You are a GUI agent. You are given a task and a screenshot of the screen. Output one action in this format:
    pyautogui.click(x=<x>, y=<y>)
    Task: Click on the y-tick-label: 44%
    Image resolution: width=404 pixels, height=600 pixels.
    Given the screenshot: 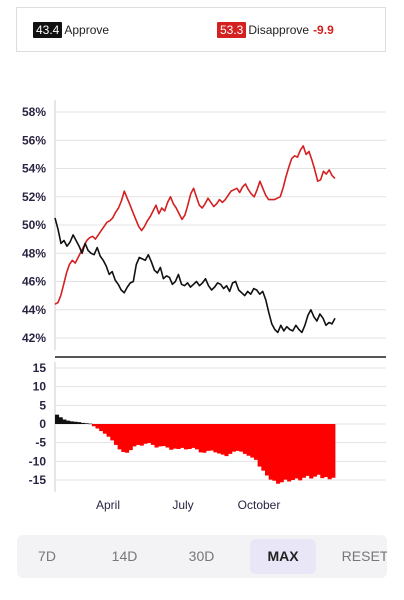 What is the action you would take?
    pyautogui.click(x=34, y=310)
    